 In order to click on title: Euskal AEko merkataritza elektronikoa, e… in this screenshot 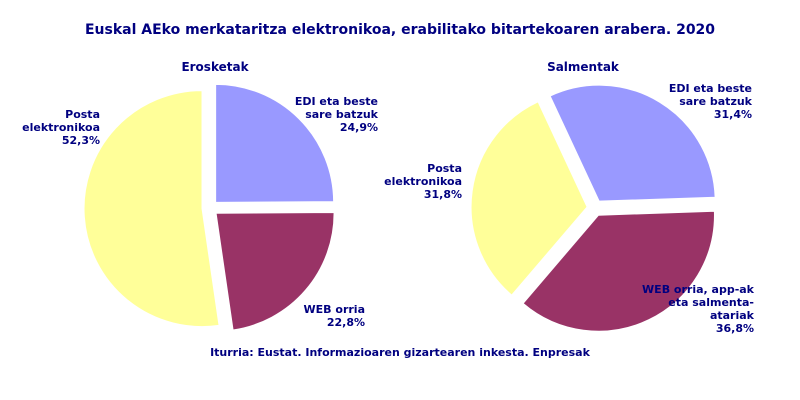, I will do `click(400, 30)`.